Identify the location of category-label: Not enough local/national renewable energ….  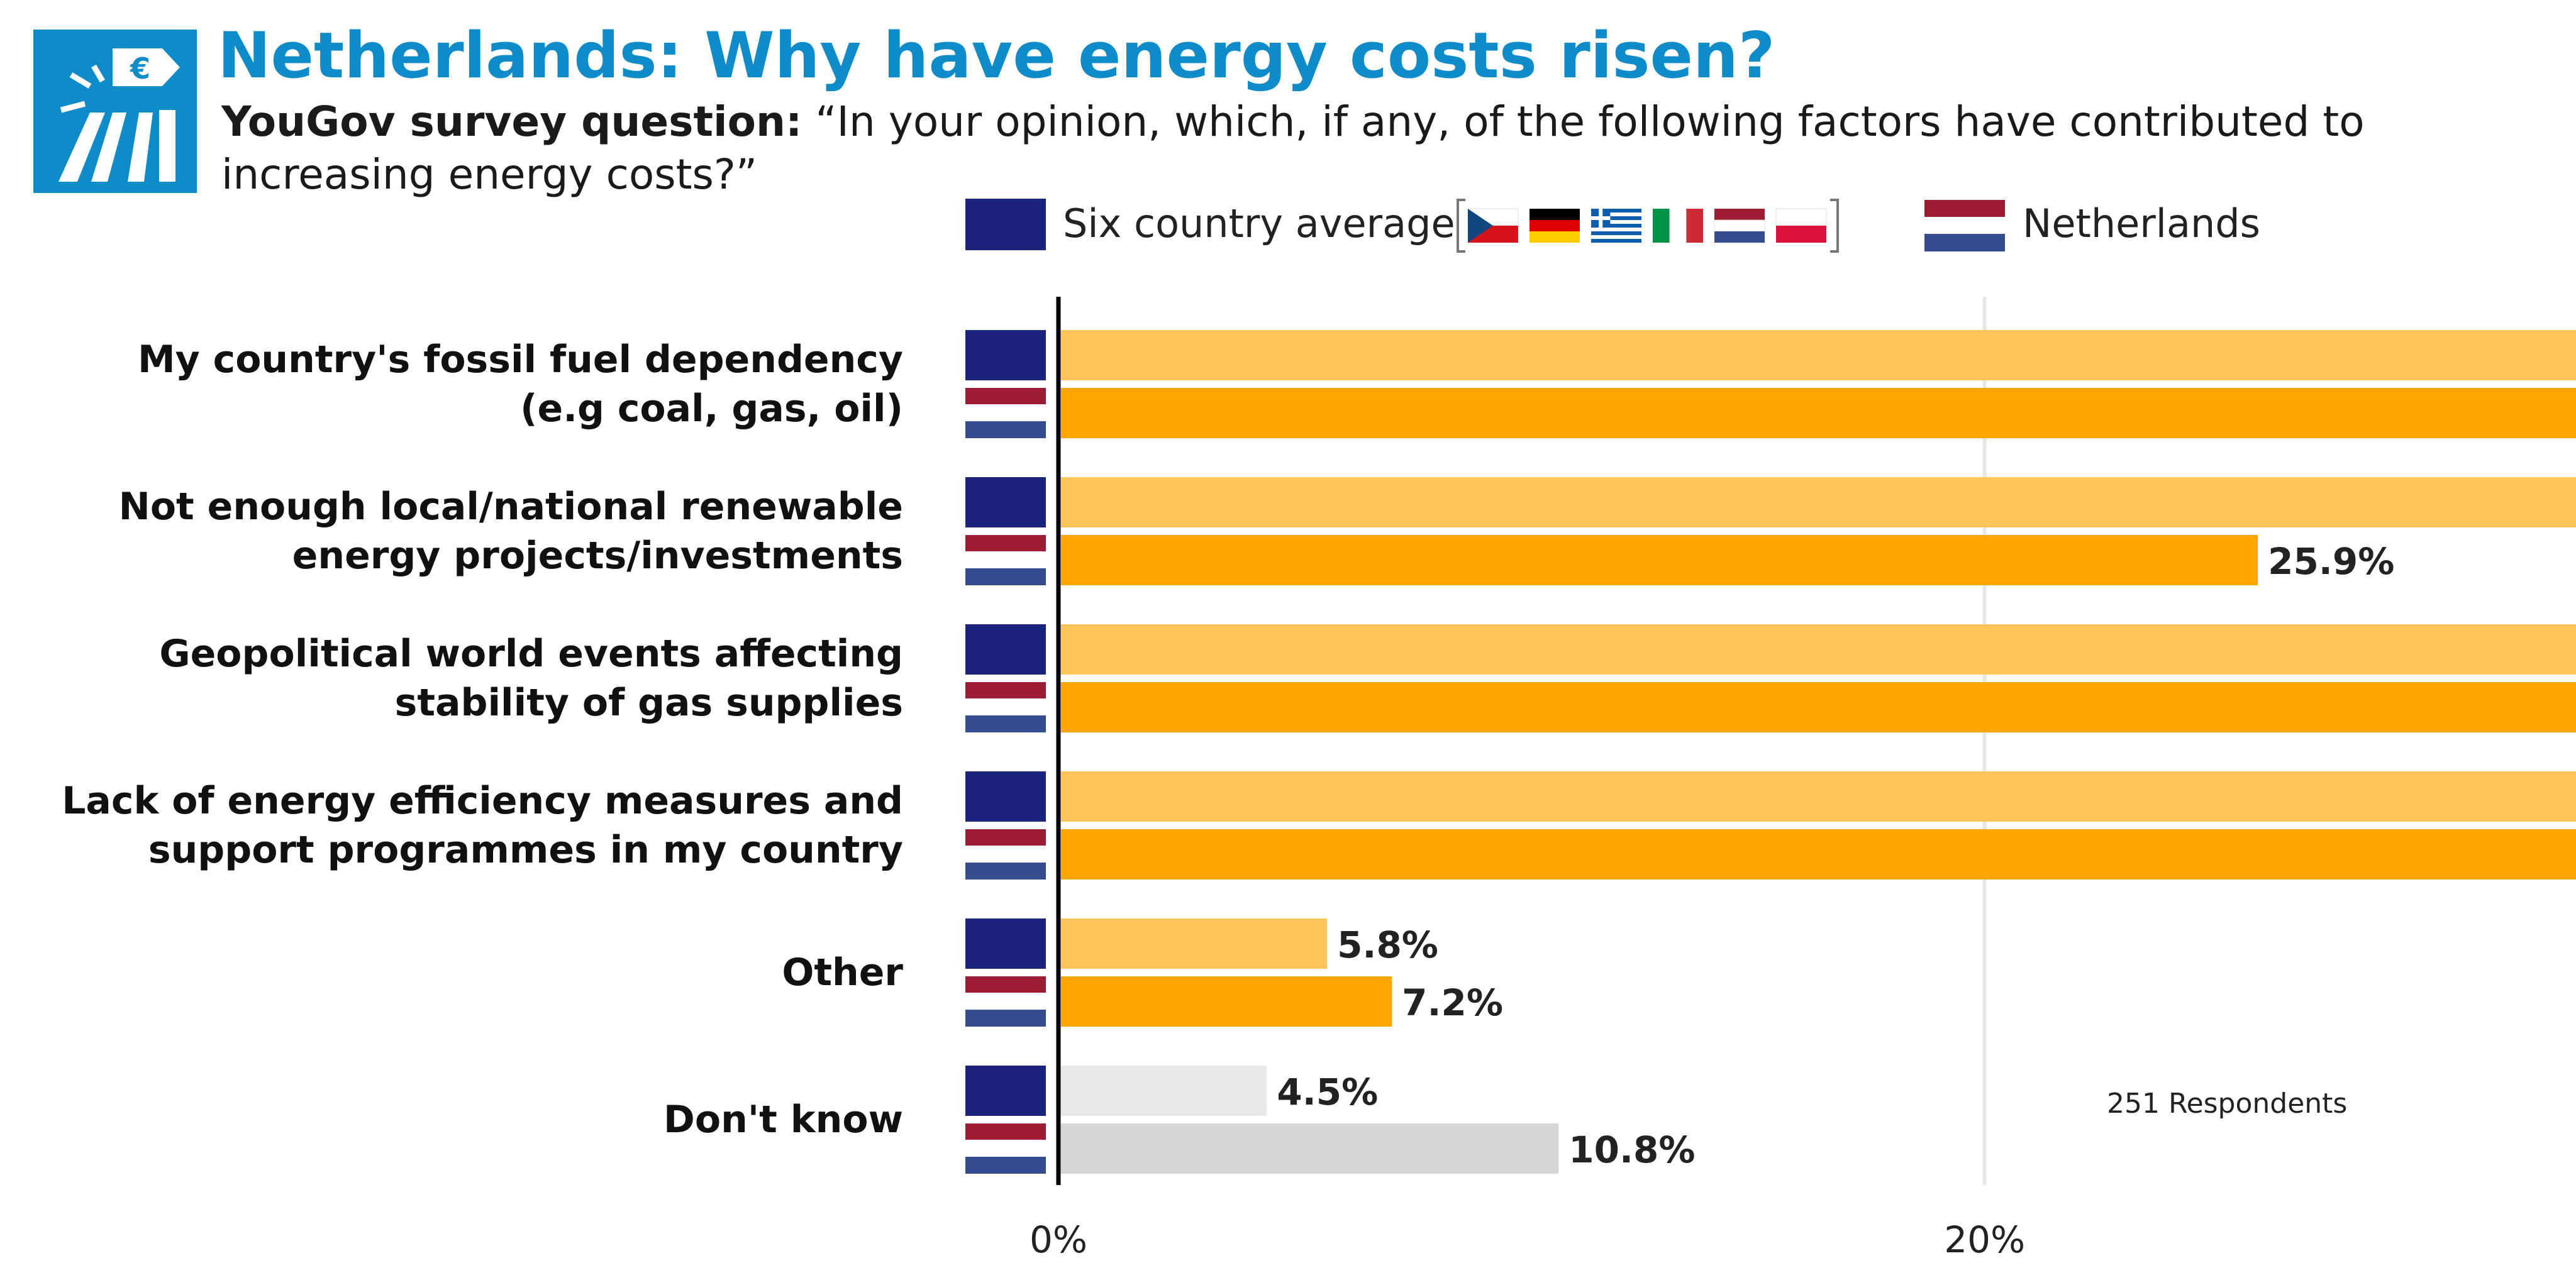
(463, 531).